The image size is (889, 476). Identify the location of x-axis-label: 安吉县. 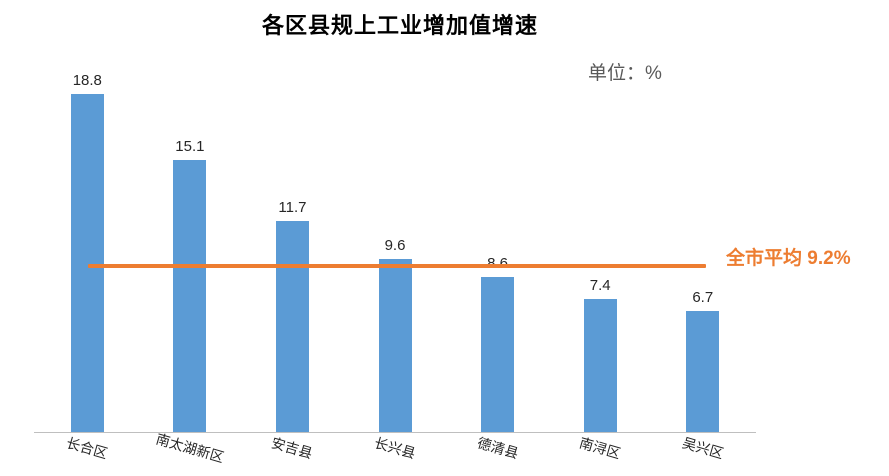
(292, 448).